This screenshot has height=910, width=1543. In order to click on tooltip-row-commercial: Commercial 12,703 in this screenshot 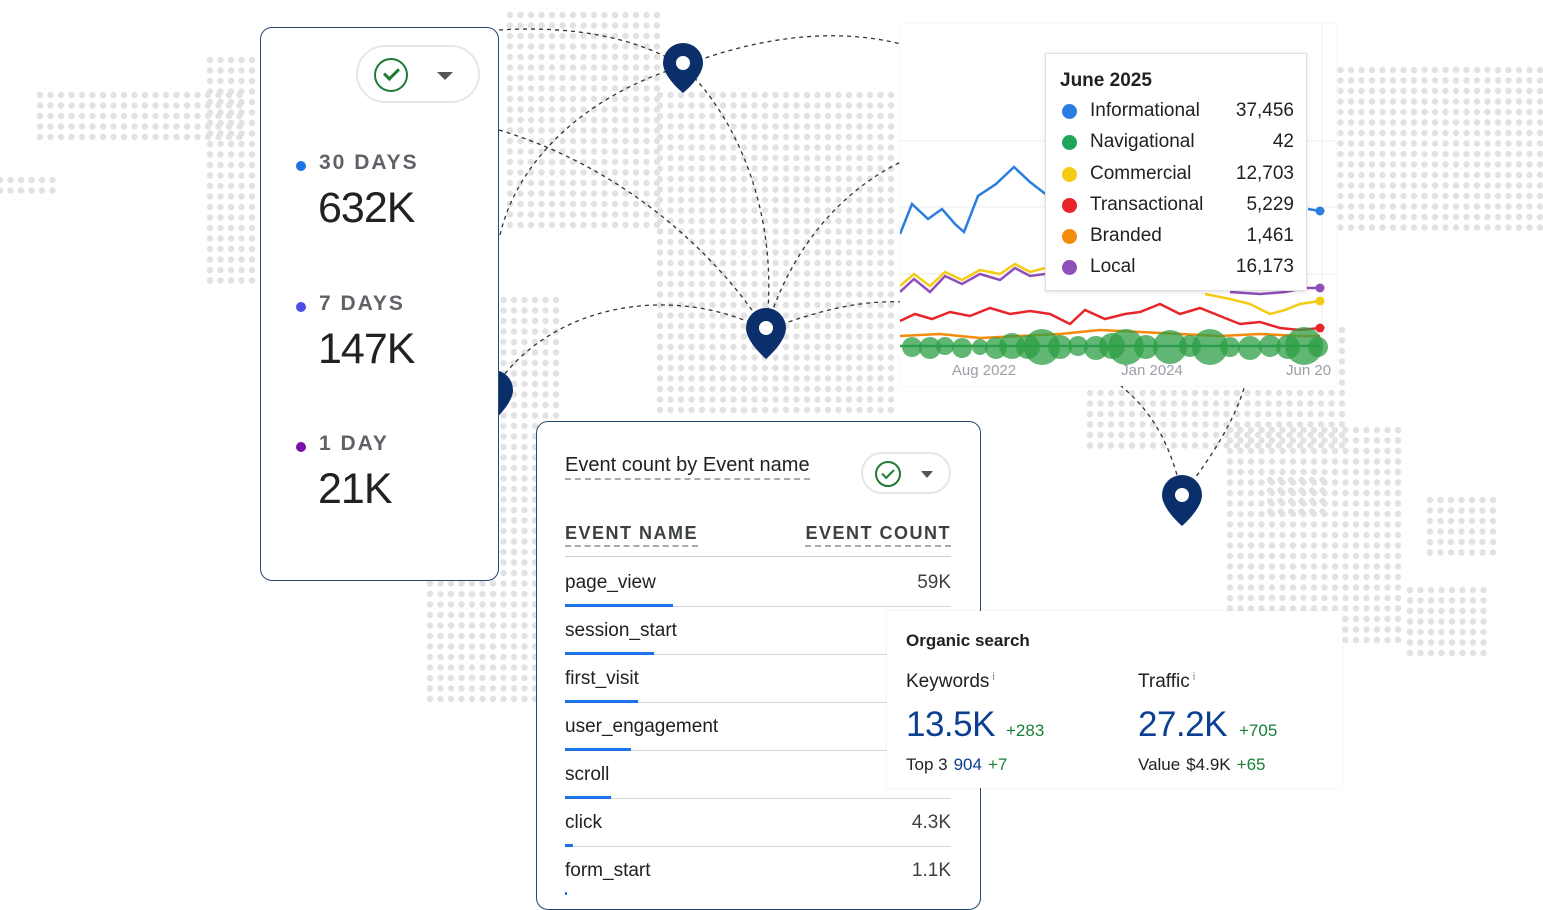, I will do `click(1178, 175)`.